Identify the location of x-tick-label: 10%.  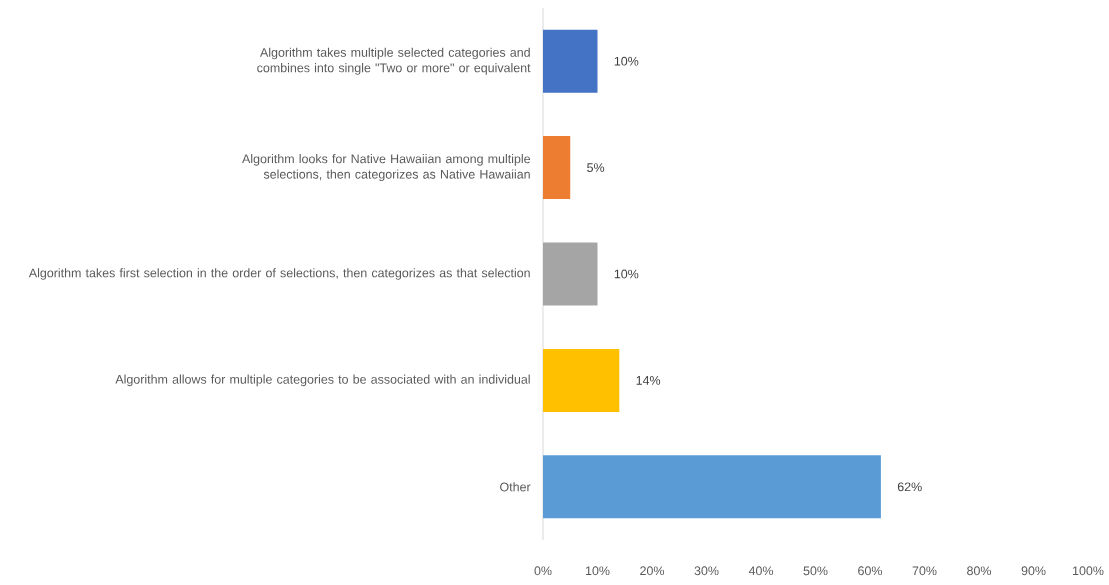
(597, 571).